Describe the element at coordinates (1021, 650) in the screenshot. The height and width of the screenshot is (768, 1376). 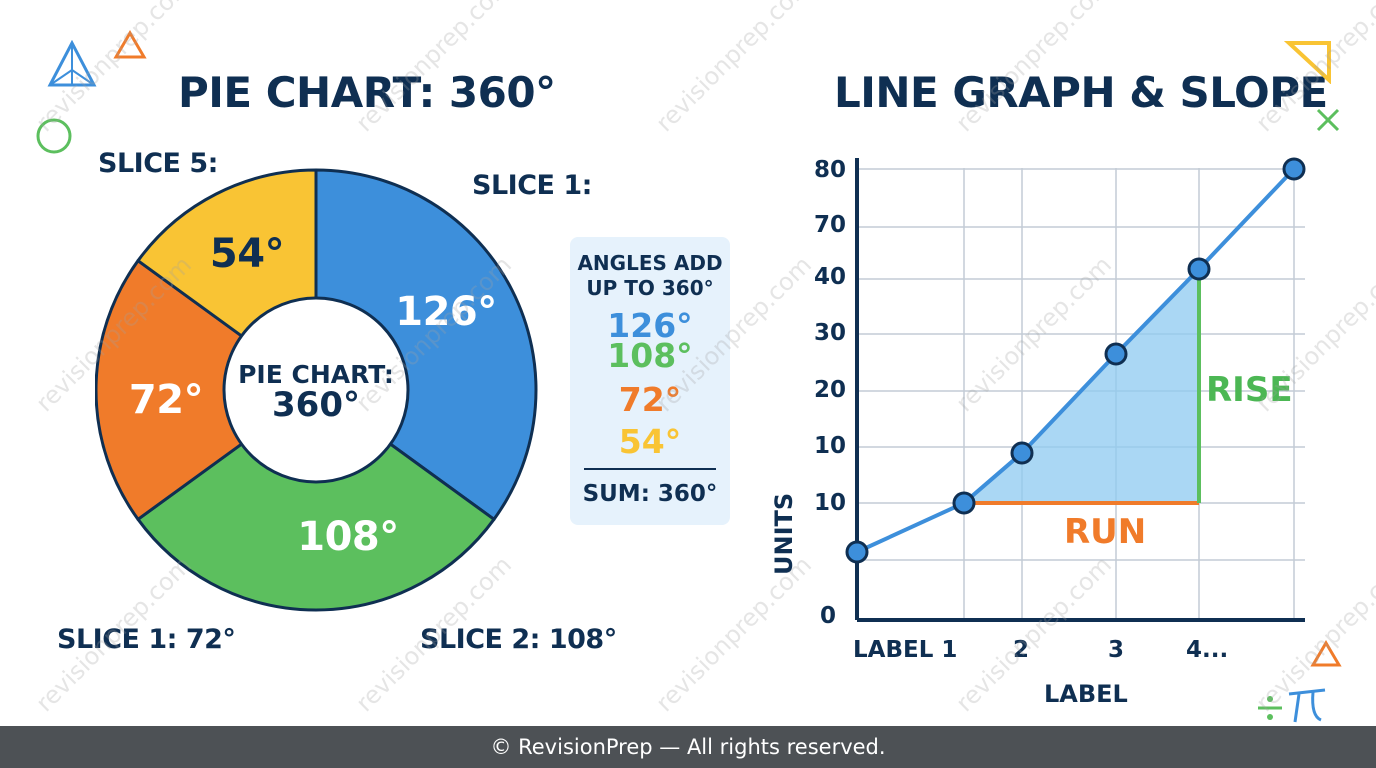
I see `x-tick-label: 2` at that location.